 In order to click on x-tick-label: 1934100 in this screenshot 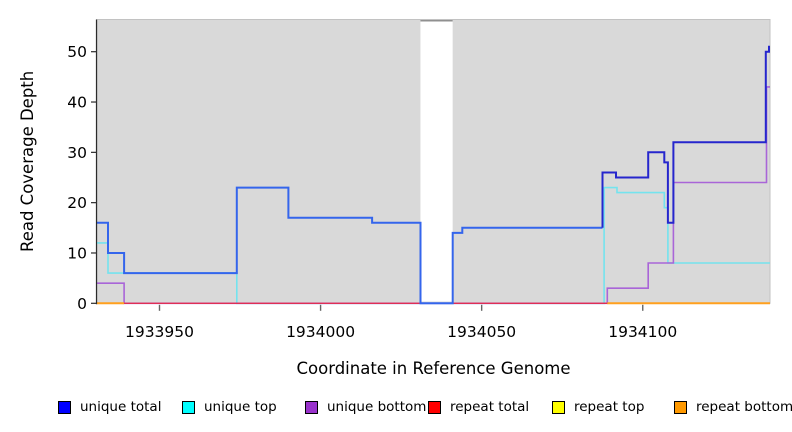, I will do `click(642, 332)`.